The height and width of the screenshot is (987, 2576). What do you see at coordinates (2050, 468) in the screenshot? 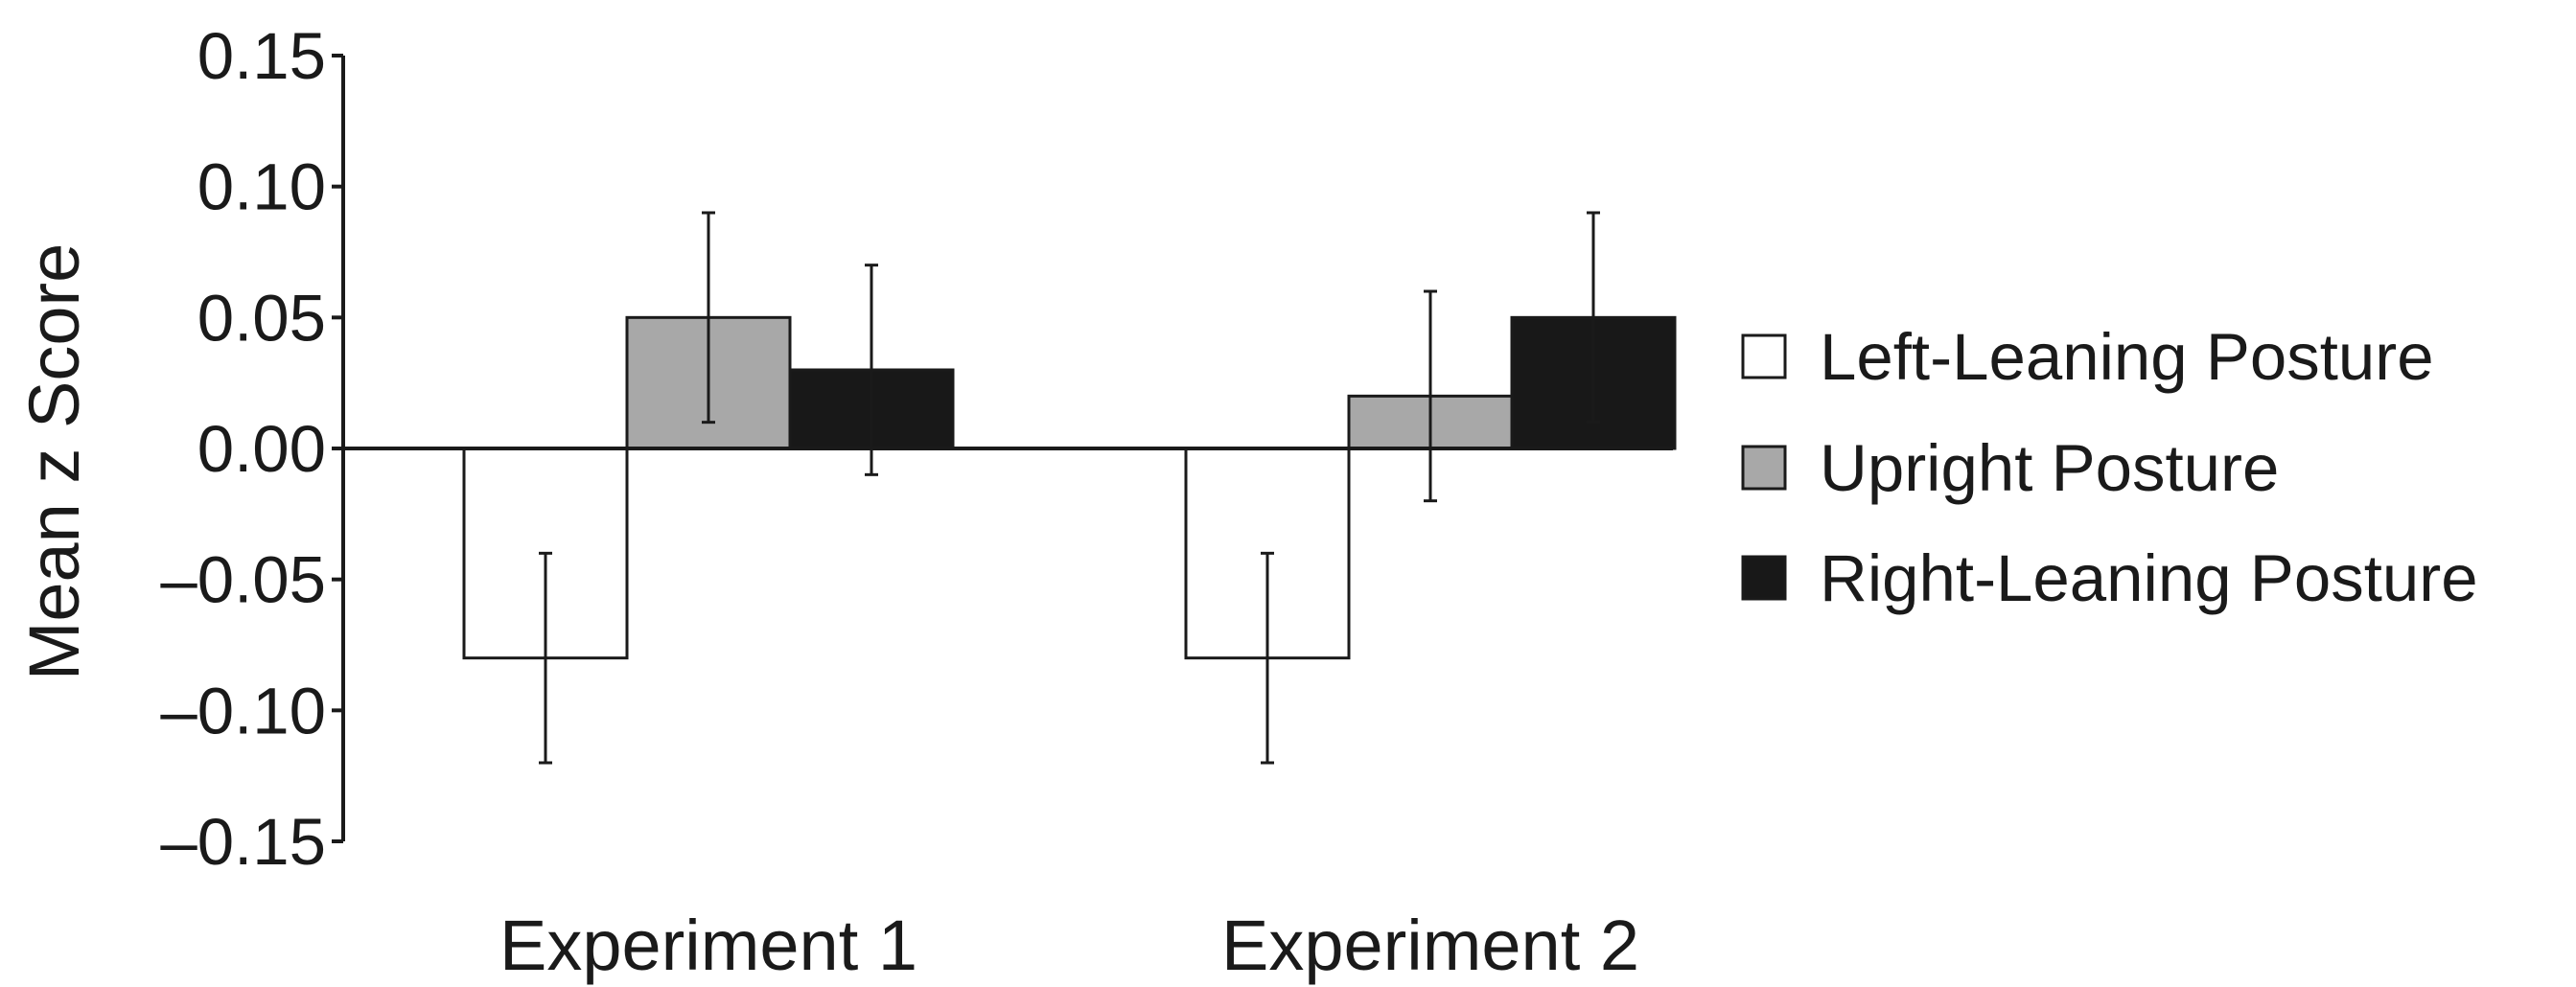
I see `legend-label: Upright Posture` at bounding box center [2050, 468].